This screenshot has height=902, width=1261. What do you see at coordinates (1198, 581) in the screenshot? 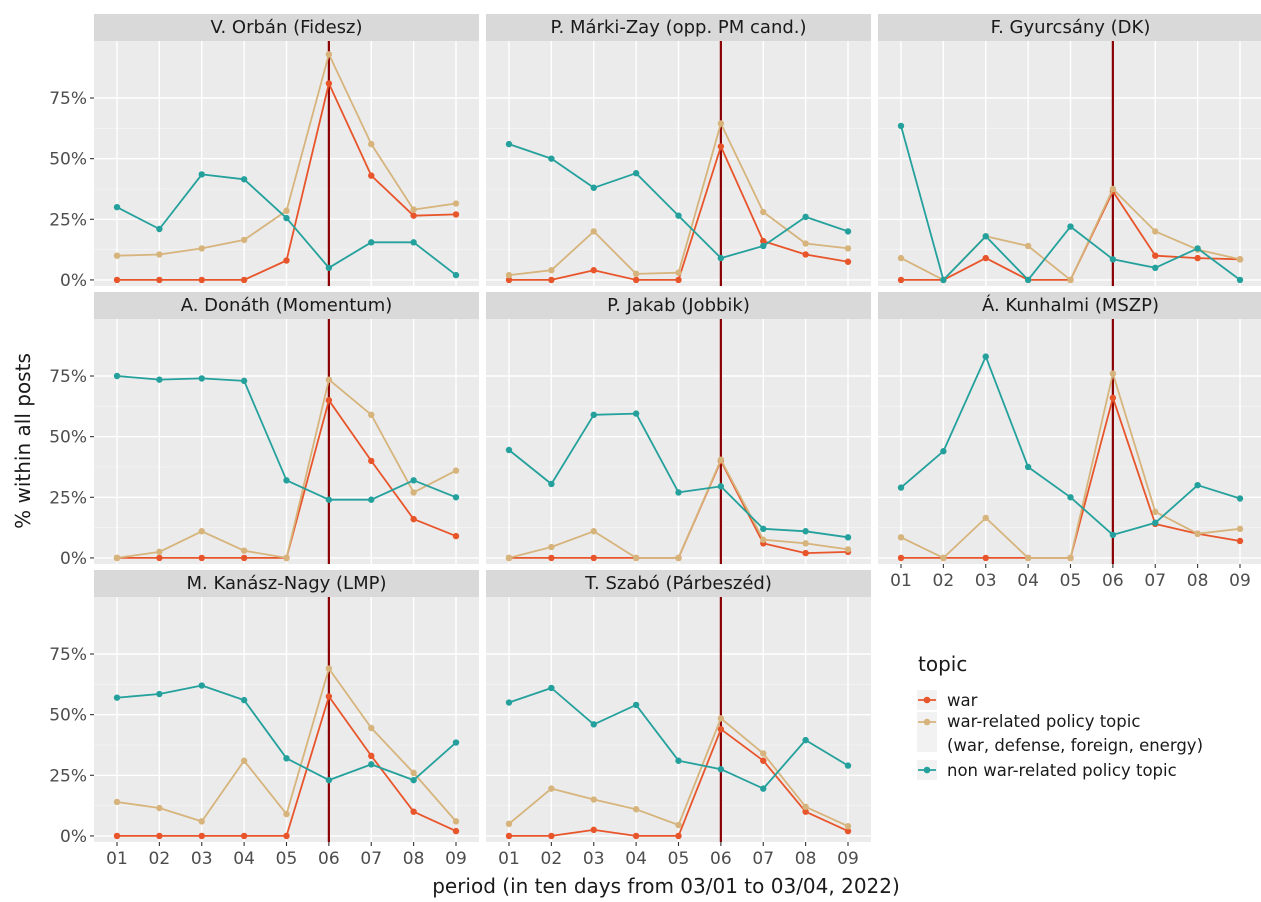
I see `x-tick-label: 08` at bounding box center [1198, 581].